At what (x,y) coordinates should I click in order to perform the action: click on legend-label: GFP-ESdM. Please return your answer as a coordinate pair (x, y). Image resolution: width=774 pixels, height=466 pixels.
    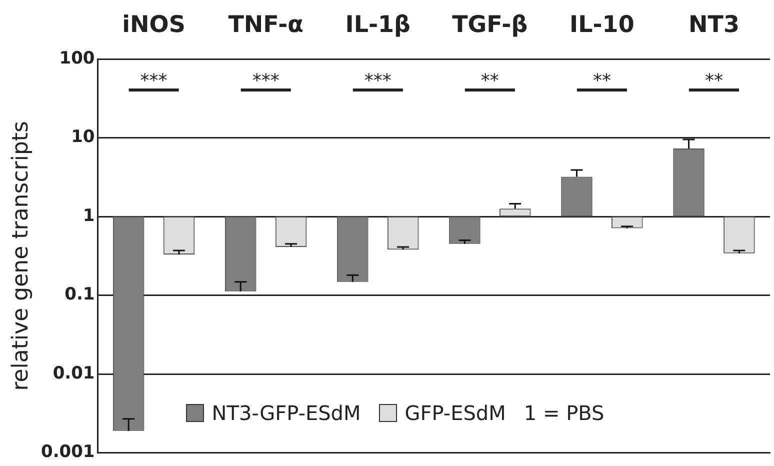
    Looking at the image, I should click on (455, 412).